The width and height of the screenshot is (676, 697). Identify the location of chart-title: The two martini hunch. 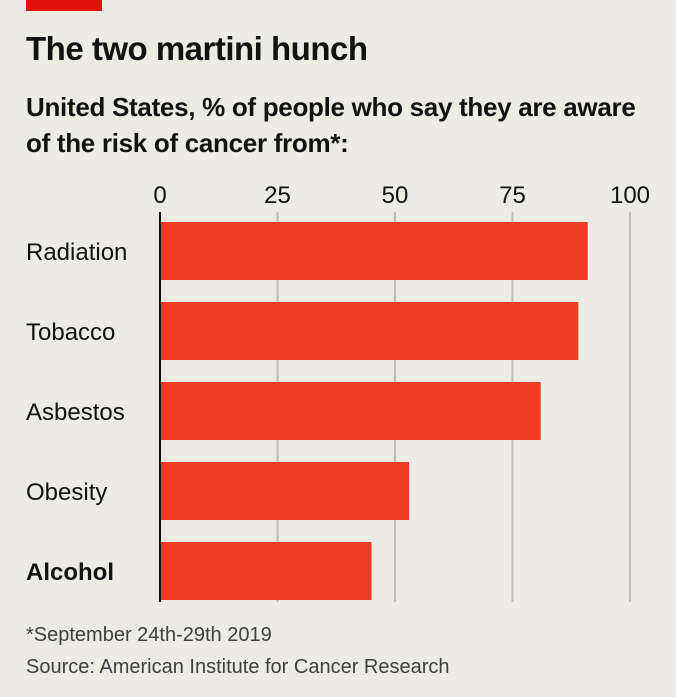
(197, 48).